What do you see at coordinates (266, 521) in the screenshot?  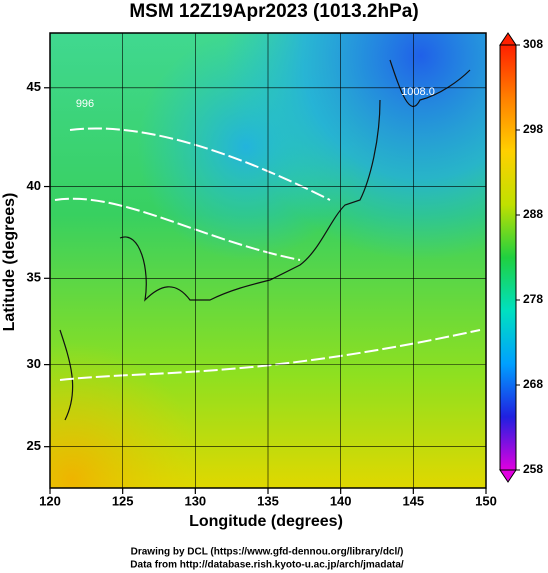 I see `x-axis-label: Longitude (degrees)` at bounding box center [266, 521].